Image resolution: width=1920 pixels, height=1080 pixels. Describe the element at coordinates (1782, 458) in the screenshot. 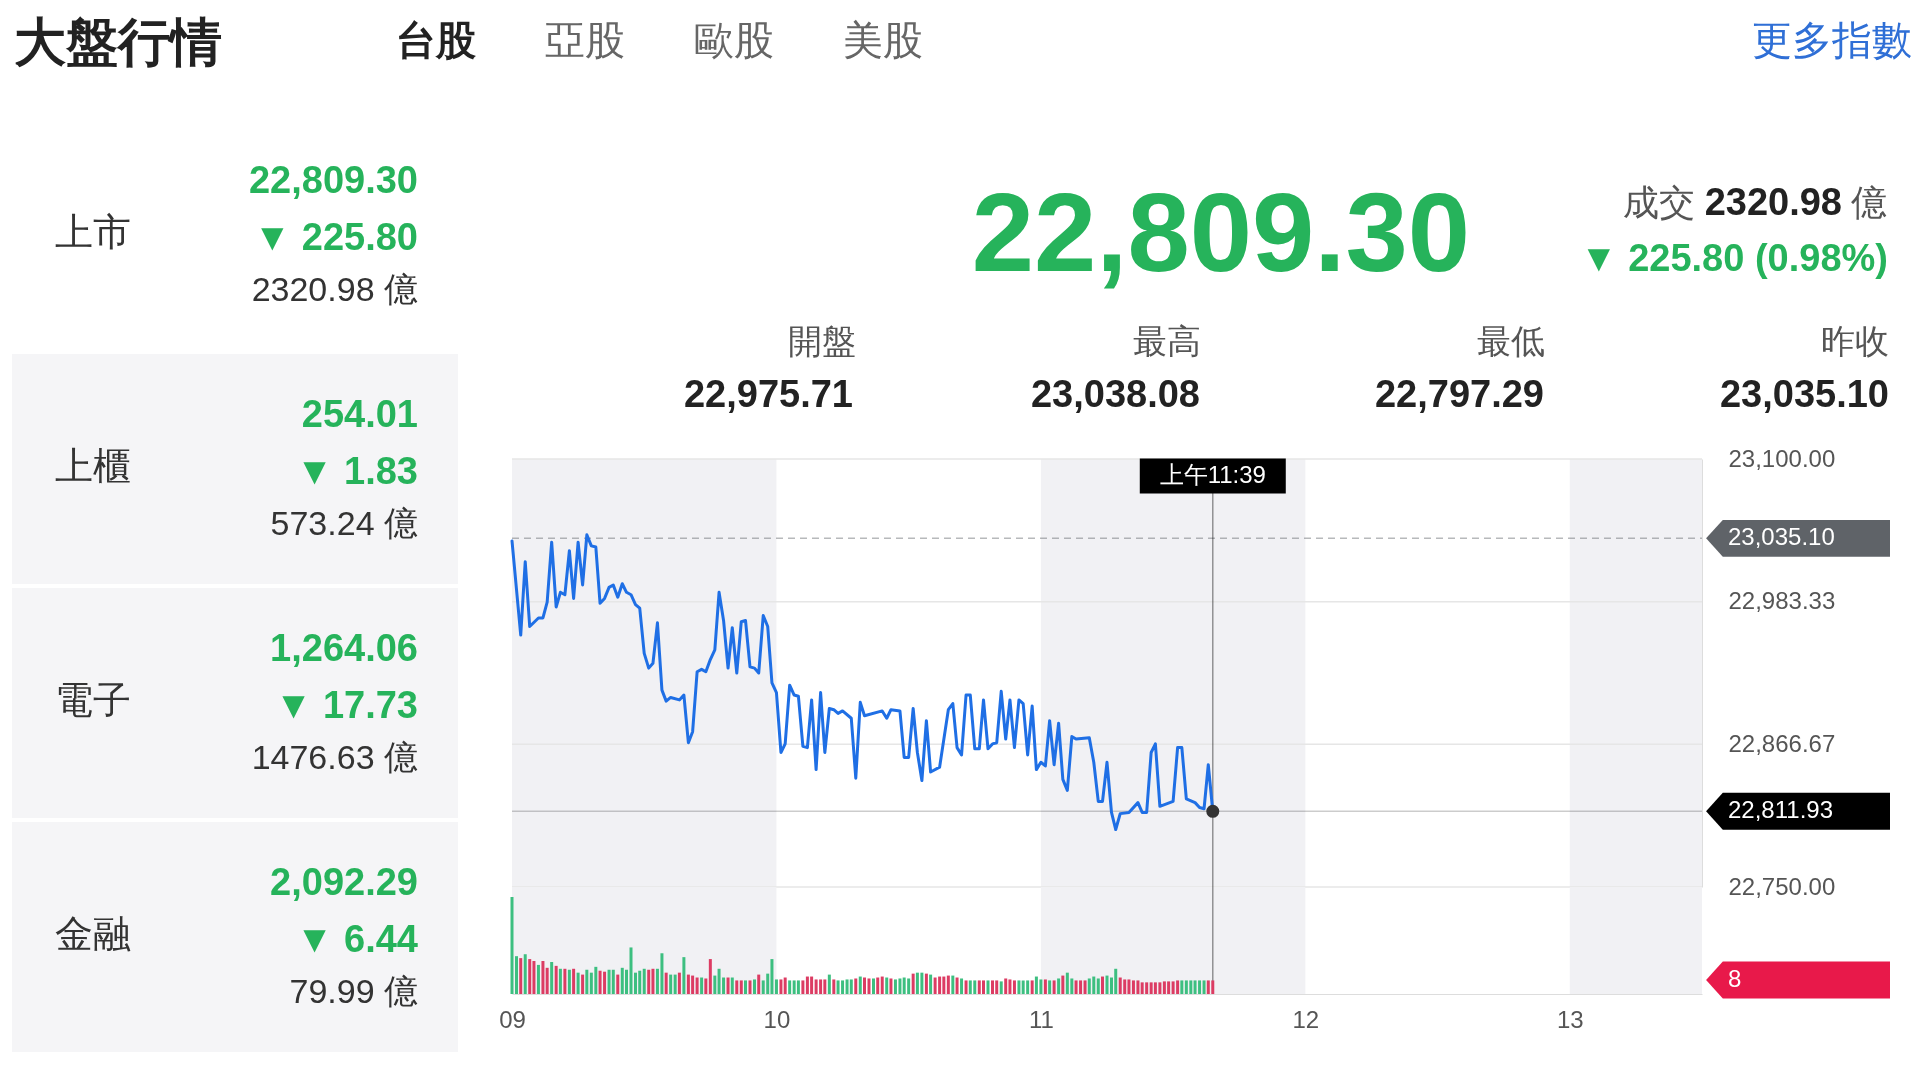

I see `y-tick-label: 23,100.00` at that location.